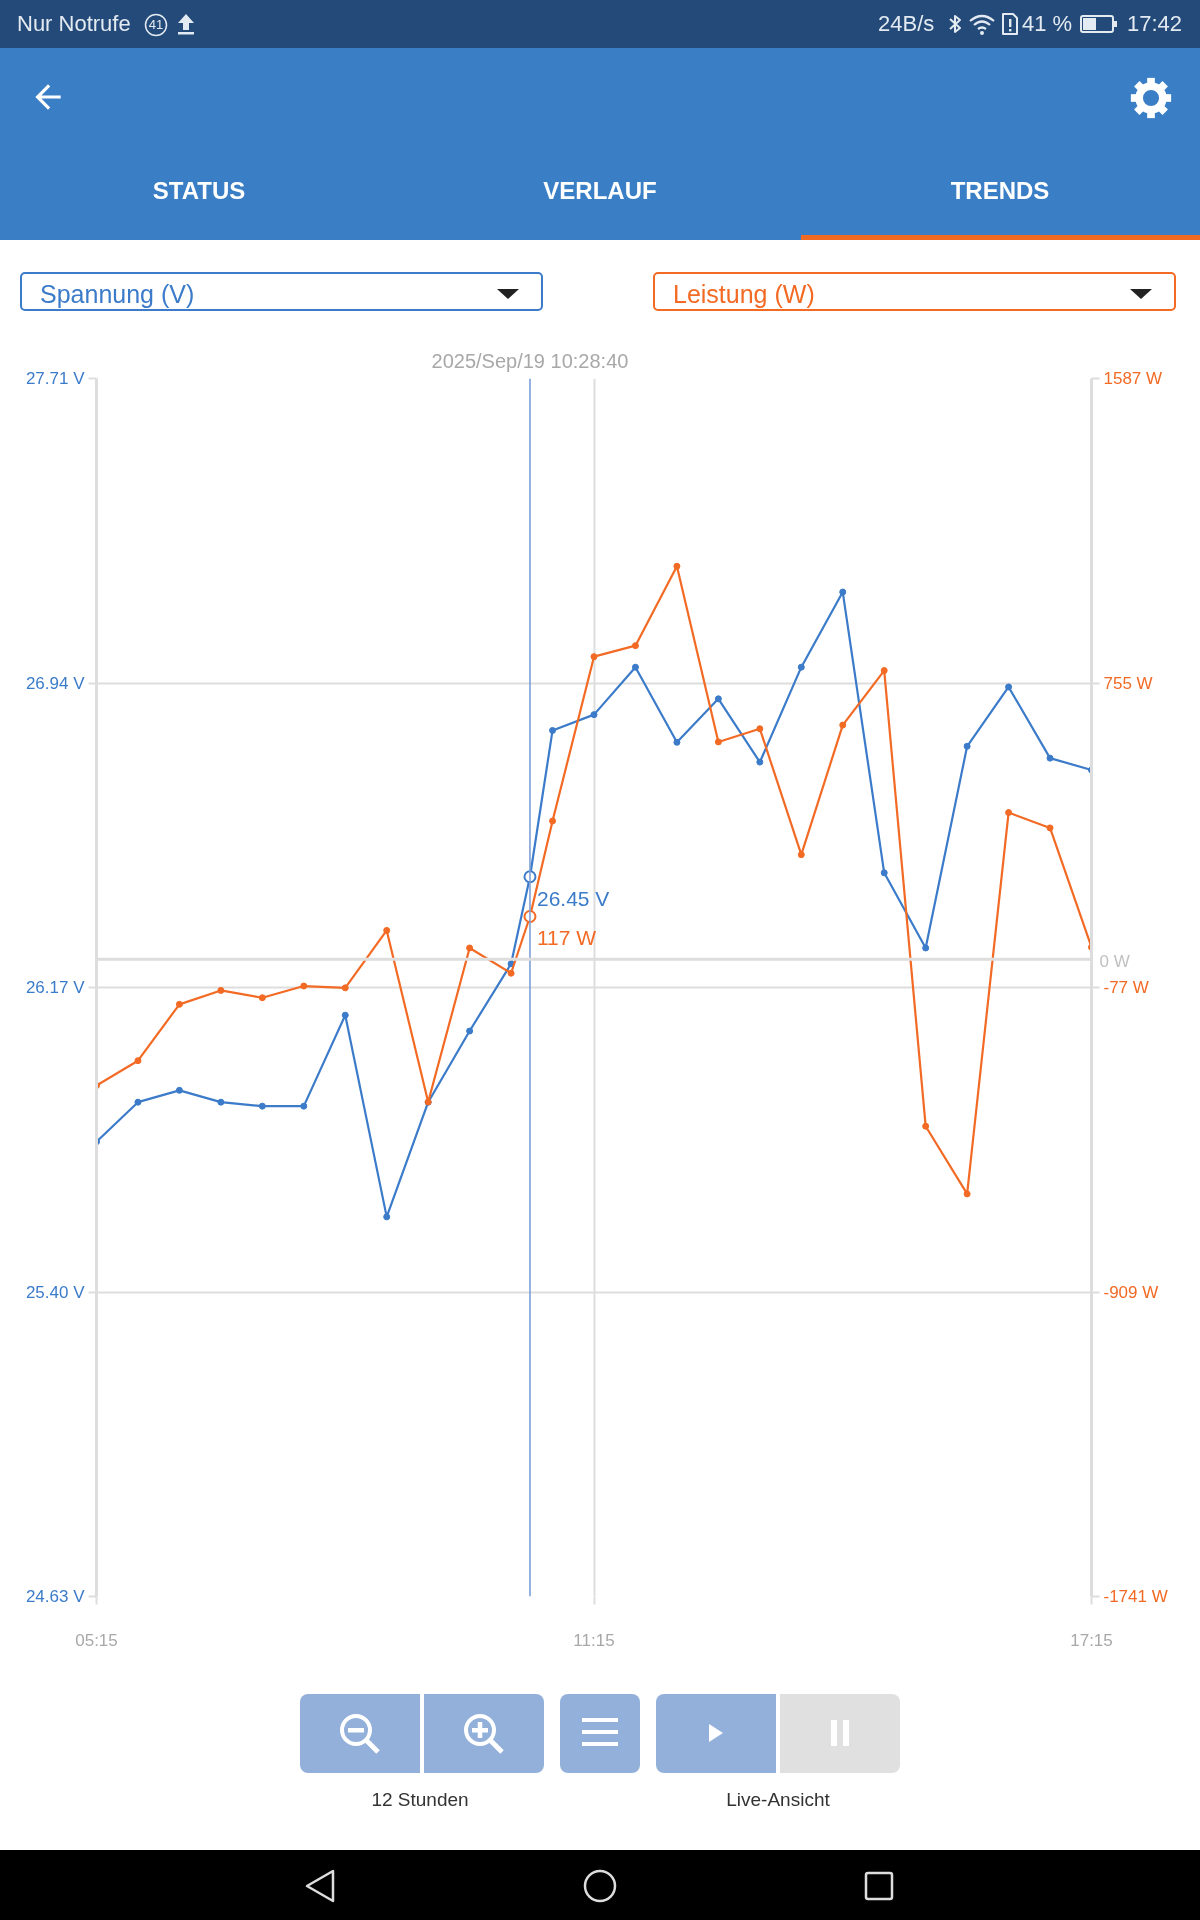 This screenshot has height=1920, width=1200. What do you see at coordinates (906, 23) in the screenshot?
I see `text: 24B/s` at bounding box center [906, 23].